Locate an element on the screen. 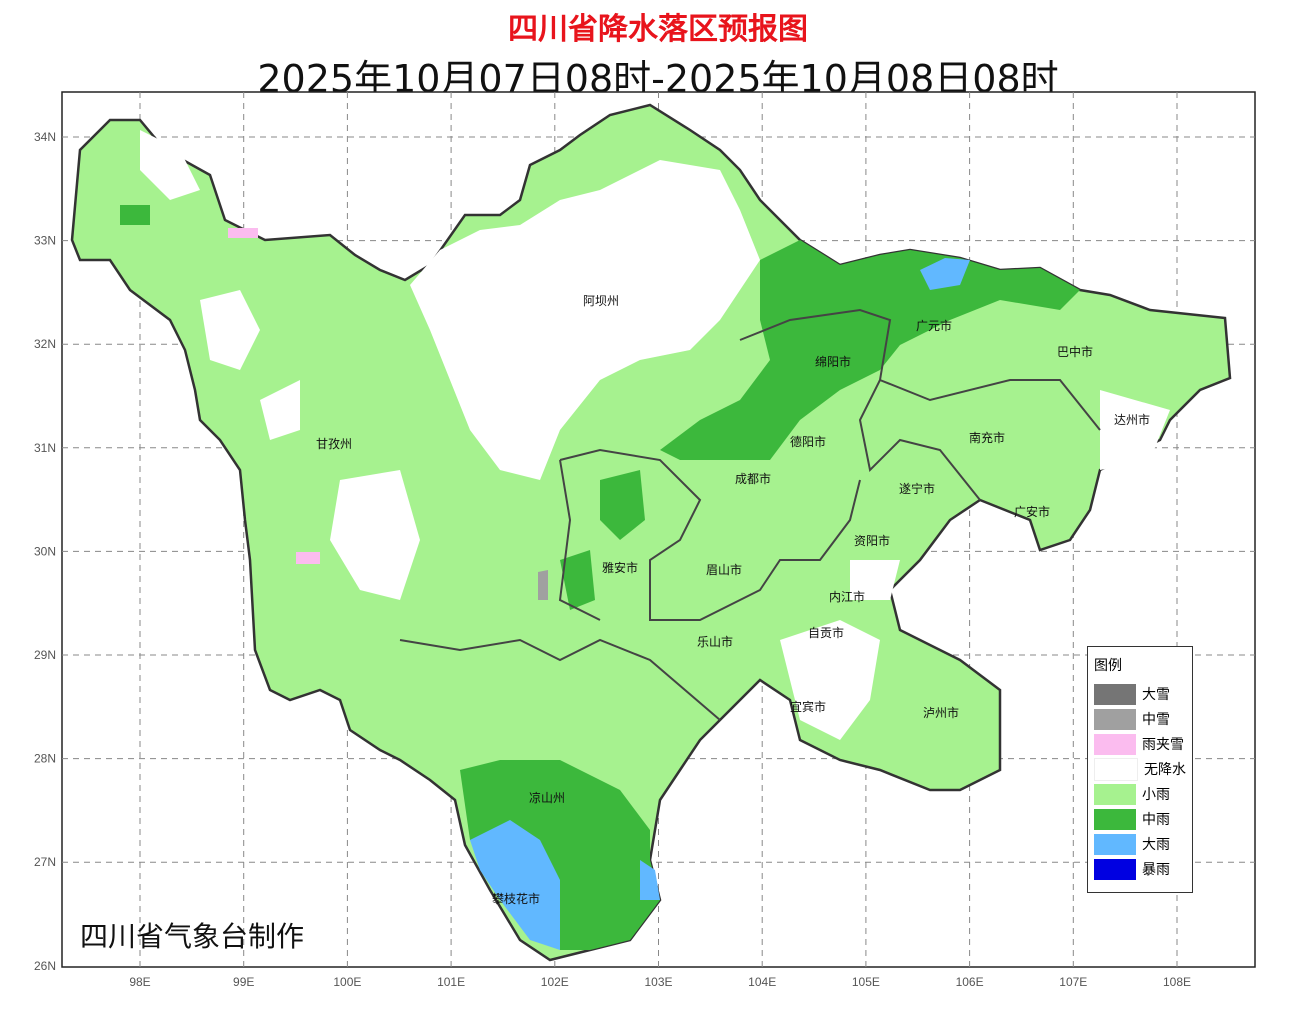 This screenshot has height=1009, width=1316. y-tick-label: 27N is located at coordinates (45, 862).